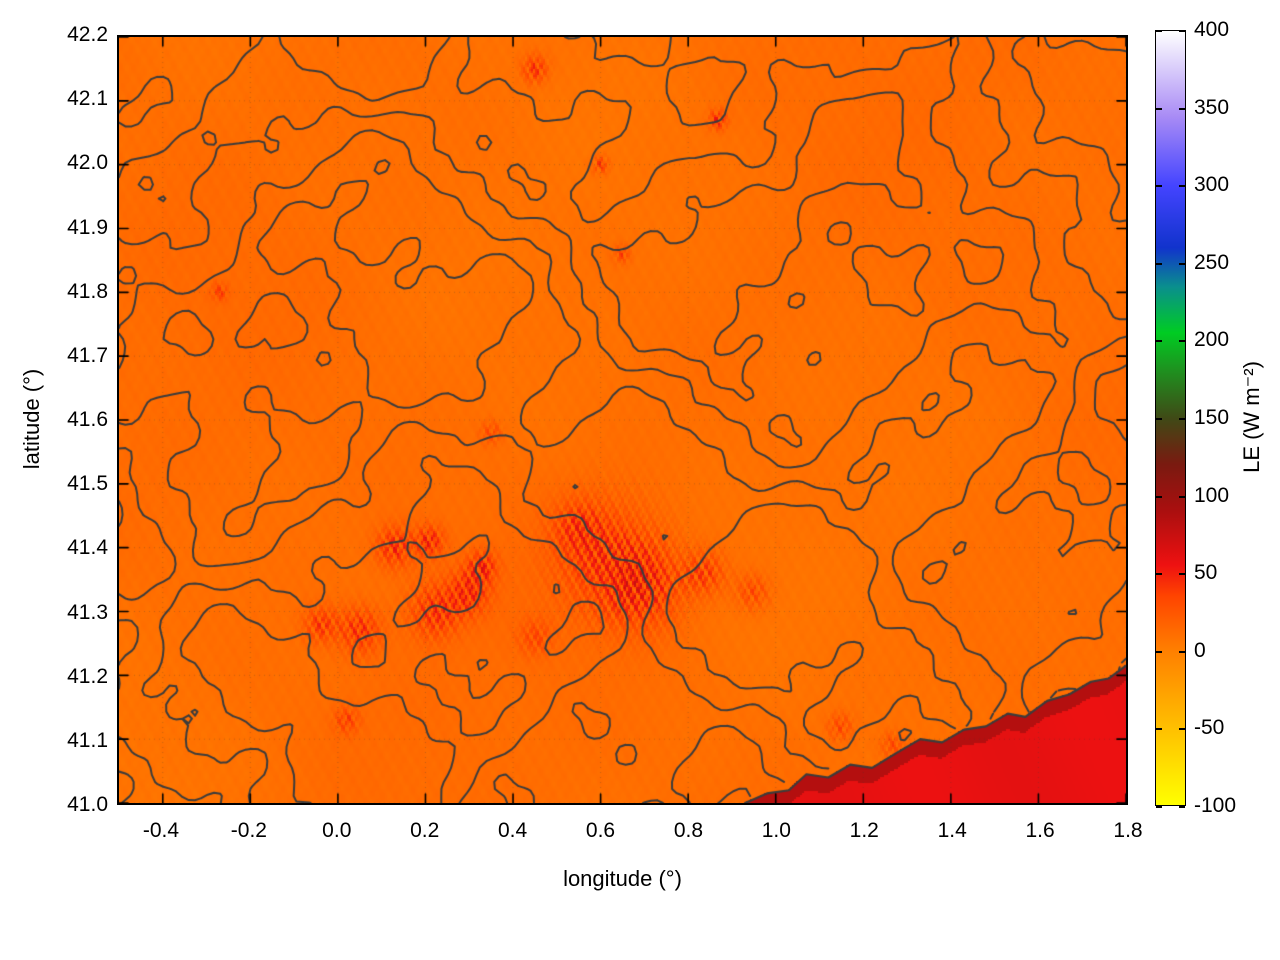 The width and height of the screenshot is (1280, 960). What do you see at coordinates (1212, 107) in the screenshot?
I see `colorbar-tick-label: 350` at bounding box center [1212, 107].